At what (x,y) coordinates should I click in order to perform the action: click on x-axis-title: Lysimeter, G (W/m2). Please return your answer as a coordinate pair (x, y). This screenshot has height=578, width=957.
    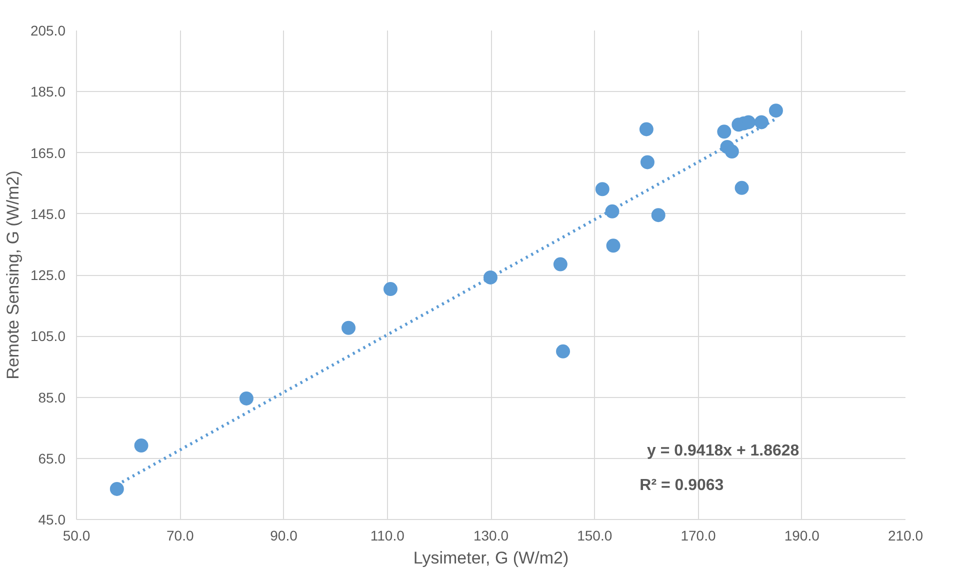
    Looking at the image, I should click on (491, 558).